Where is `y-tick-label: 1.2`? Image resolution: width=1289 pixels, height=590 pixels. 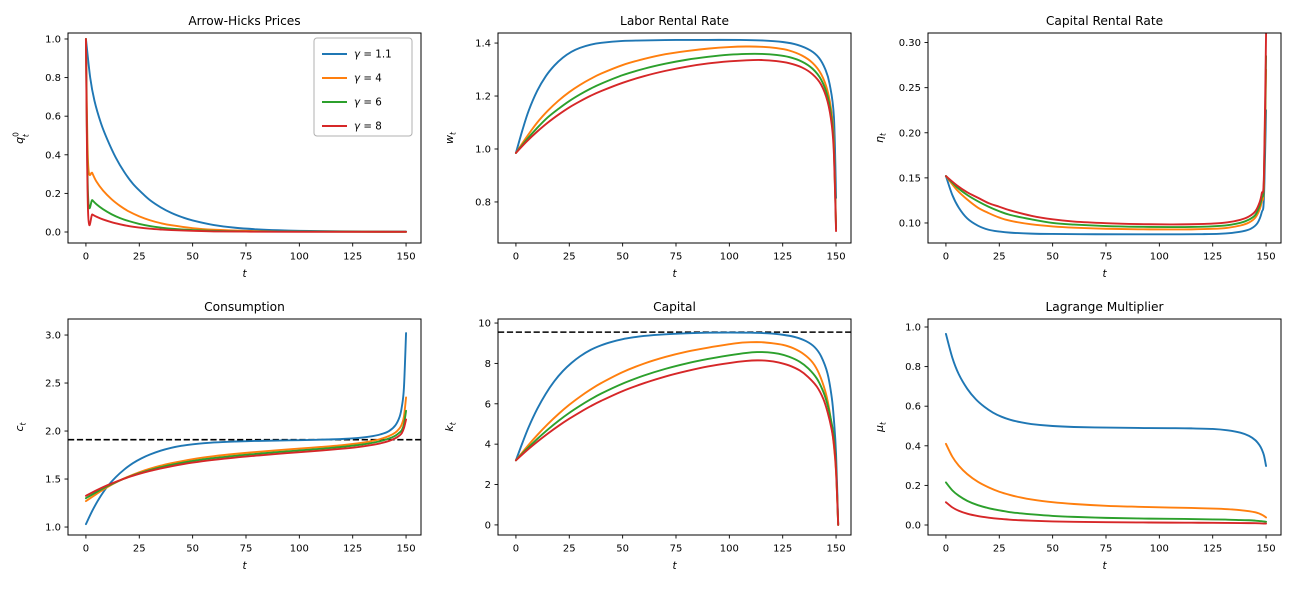 y-tick-label: 1.2 is located at coordinates (483, 97).